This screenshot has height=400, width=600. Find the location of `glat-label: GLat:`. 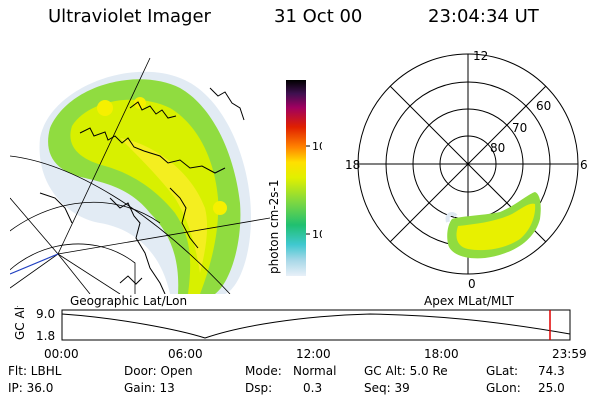

glat-label: GLat: is located at coordinates (502, 371).